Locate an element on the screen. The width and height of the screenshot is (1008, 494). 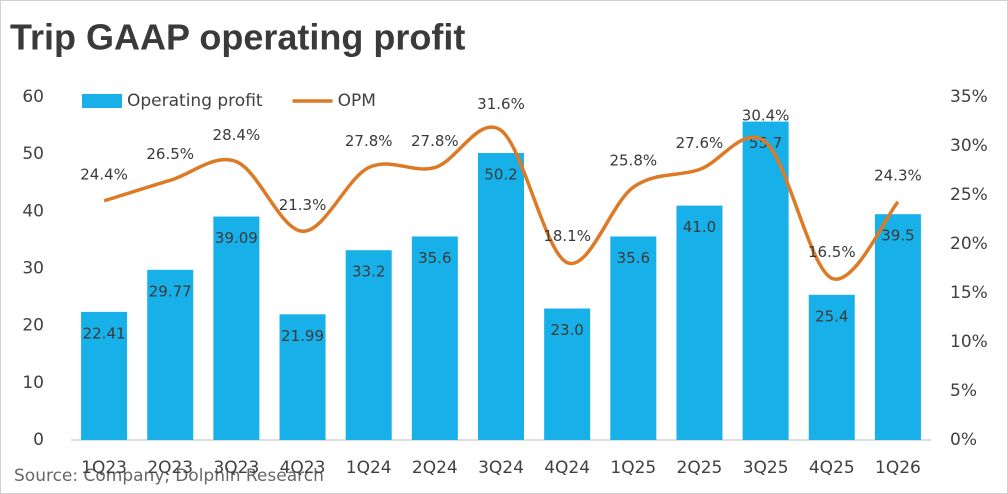
legend-label: OPM is located at coordinates (357, 101).